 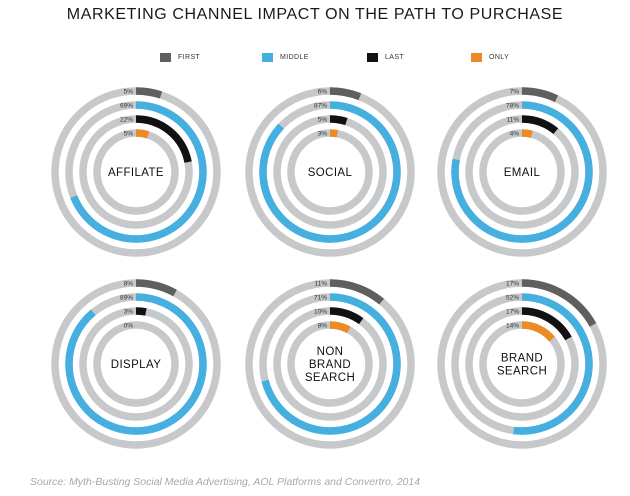 I want to click on legend-label-last: LAST, so click(x=395, y=57).